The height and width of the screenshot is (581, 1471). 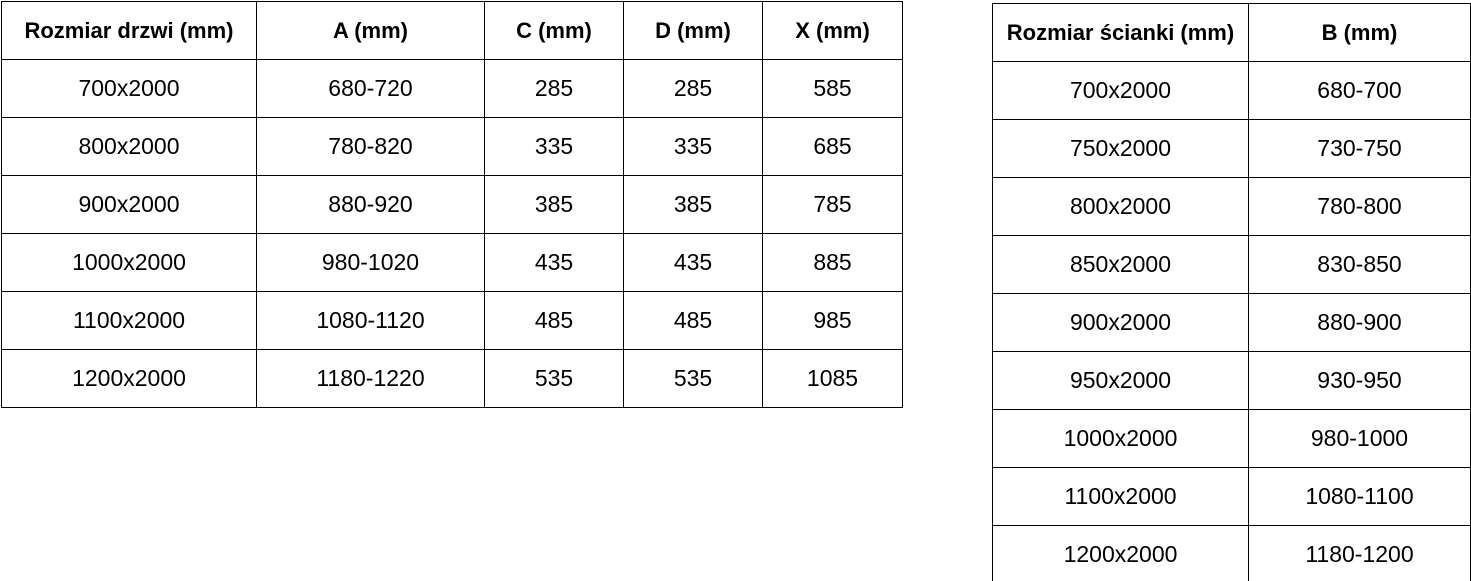 What do you see at coordinates (832, 262) in the screenshot?
I see `table-cell: 885` at bounding box center [832, 262].